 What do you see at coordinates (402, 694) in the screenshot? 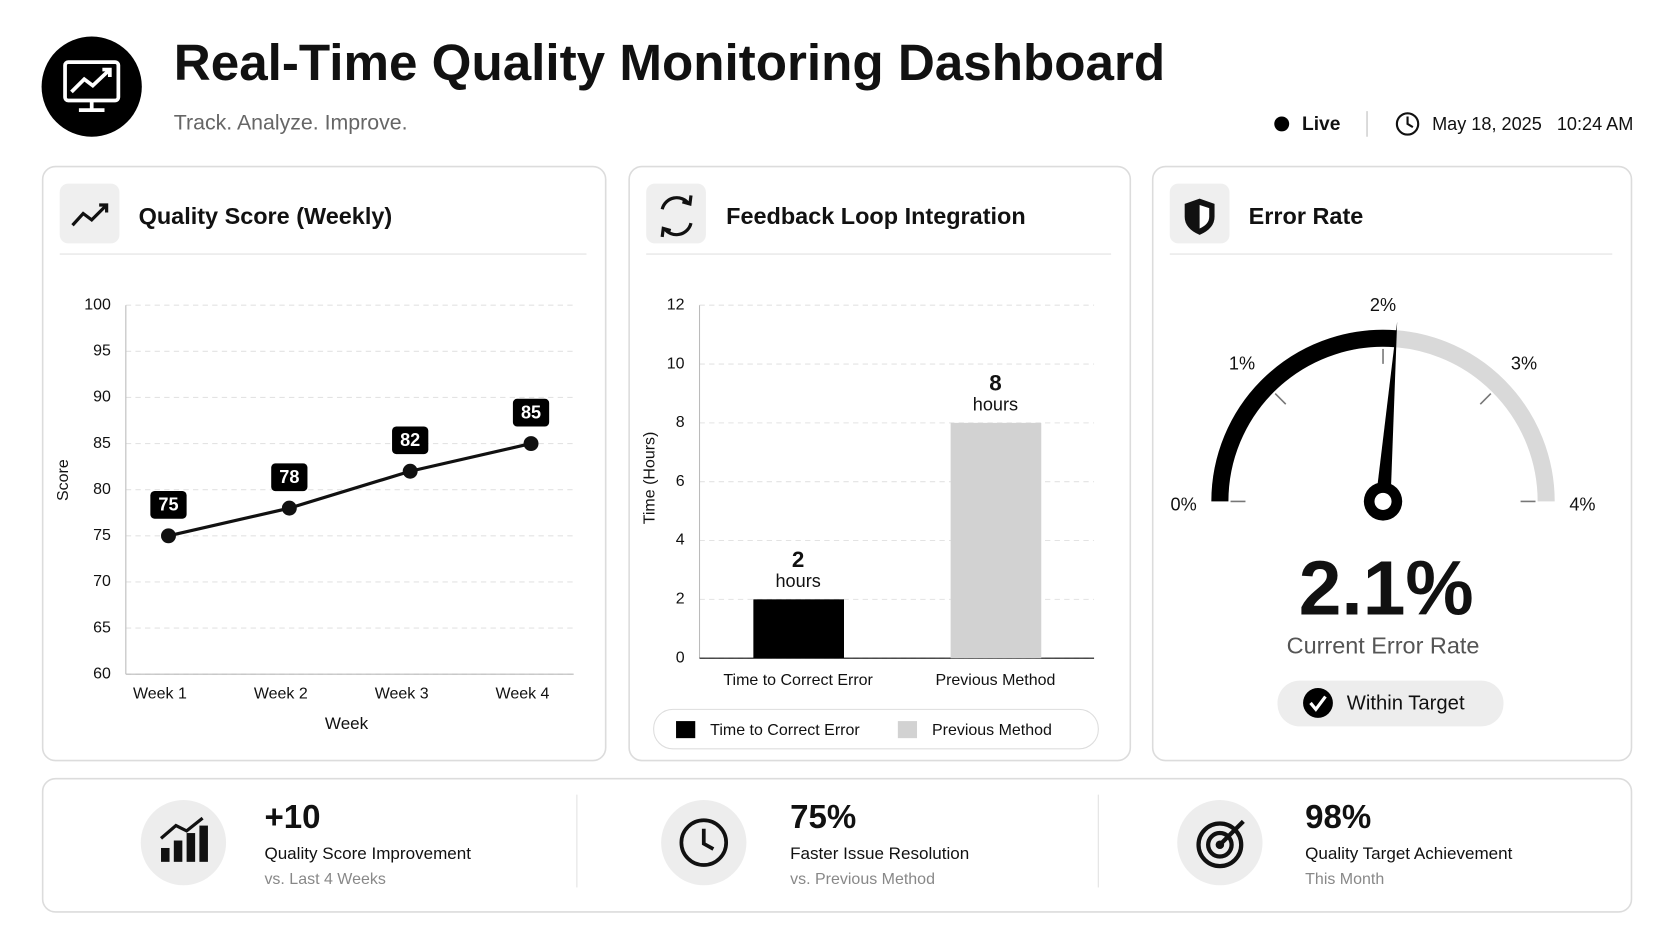
I see `x-tick-label: Week 3` at bounding box center [402, 694].